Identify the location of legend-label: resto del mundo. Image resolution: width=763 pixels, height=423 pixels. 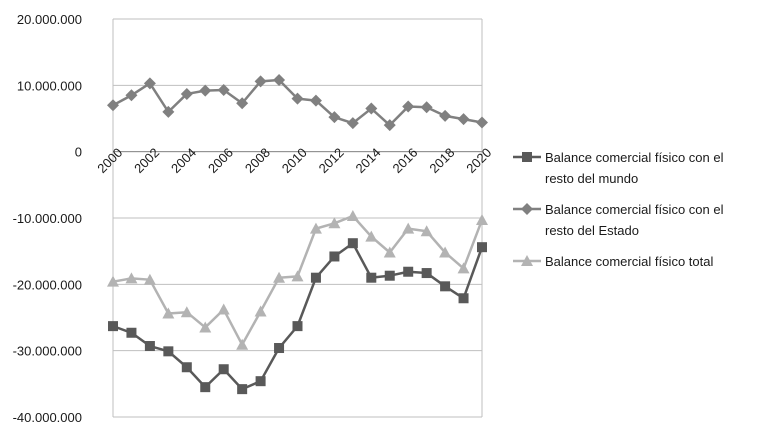
(591, 178).